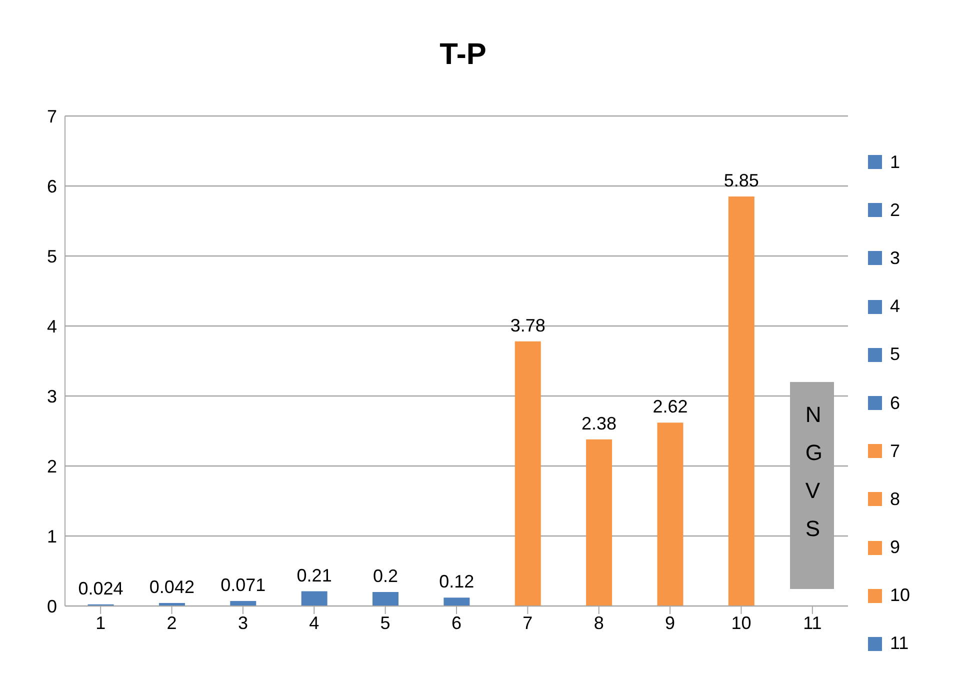  What do you see at coordinates (895, 450) in the screenshot?
I see `legend-label: 7` at bounding box center [895, 450].